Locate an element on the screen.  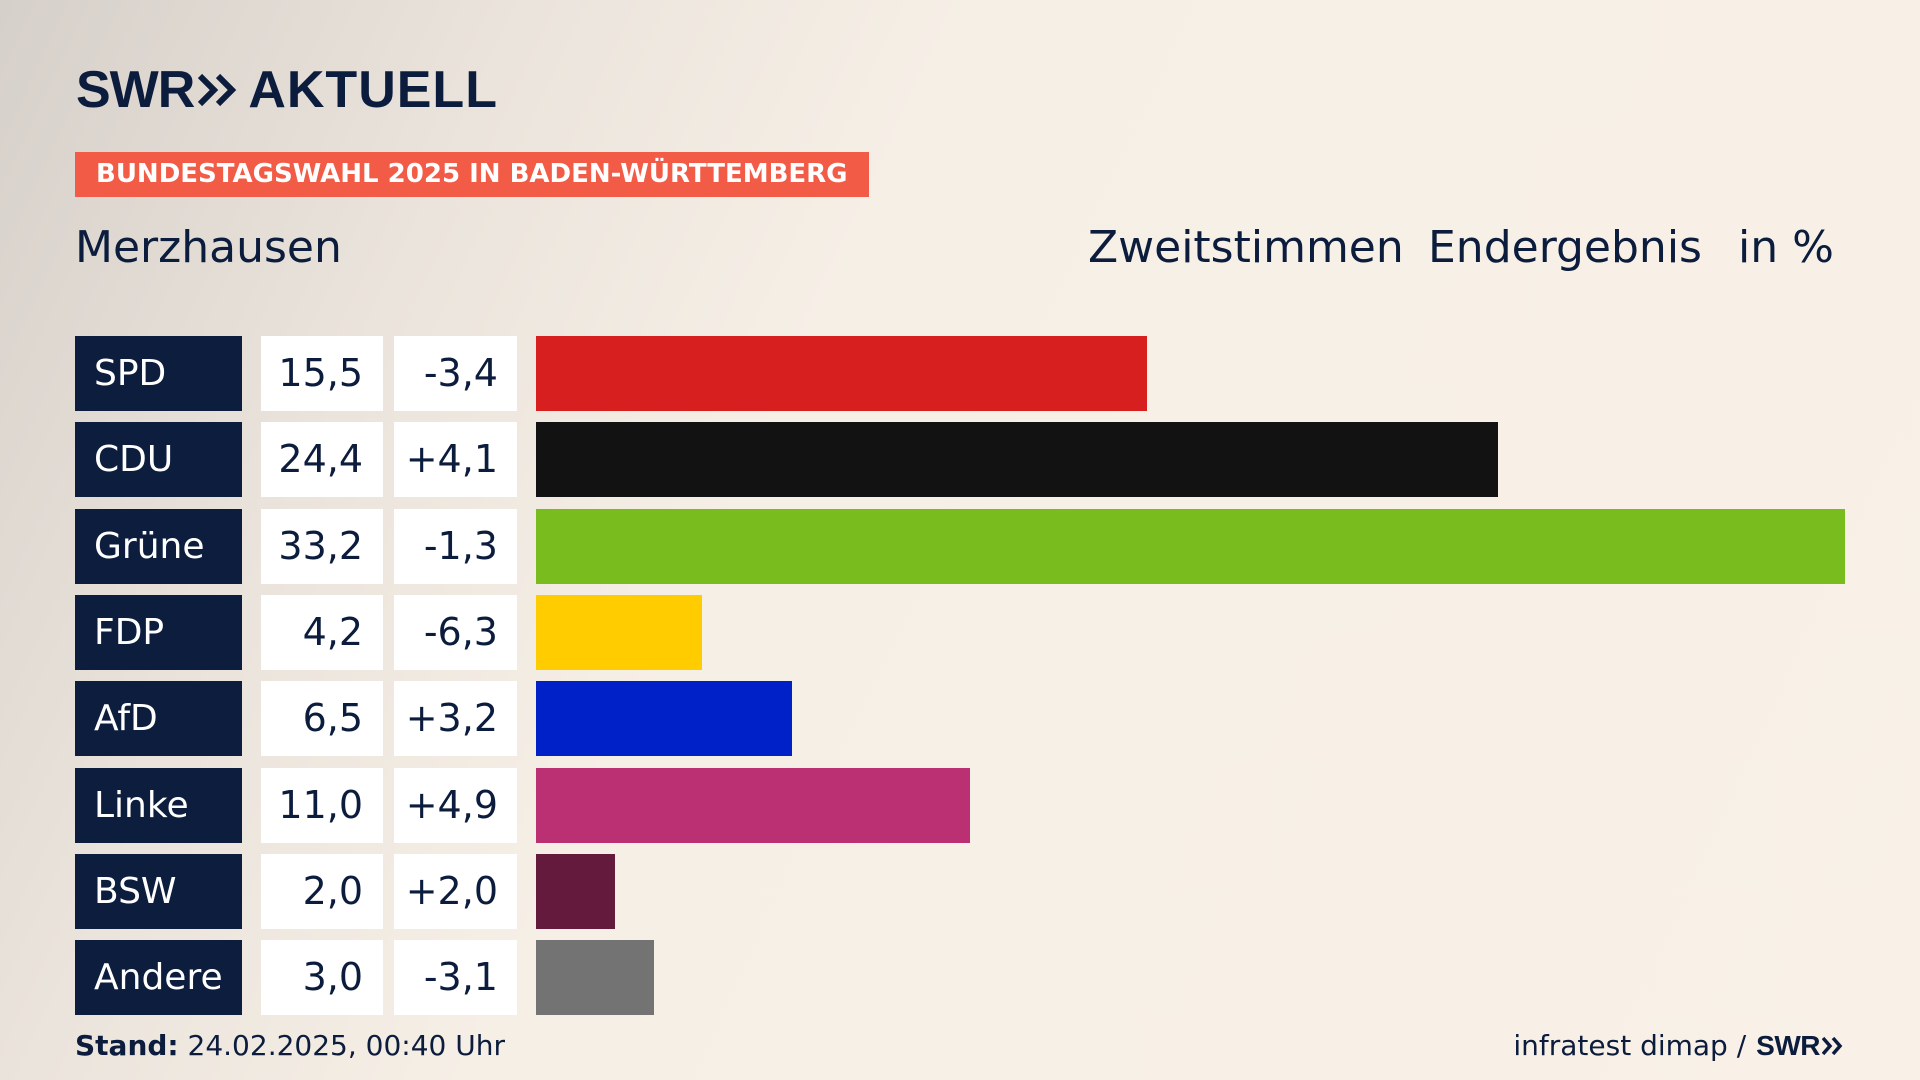
location-title: Merzhausen is located at coordinates (208, 247).